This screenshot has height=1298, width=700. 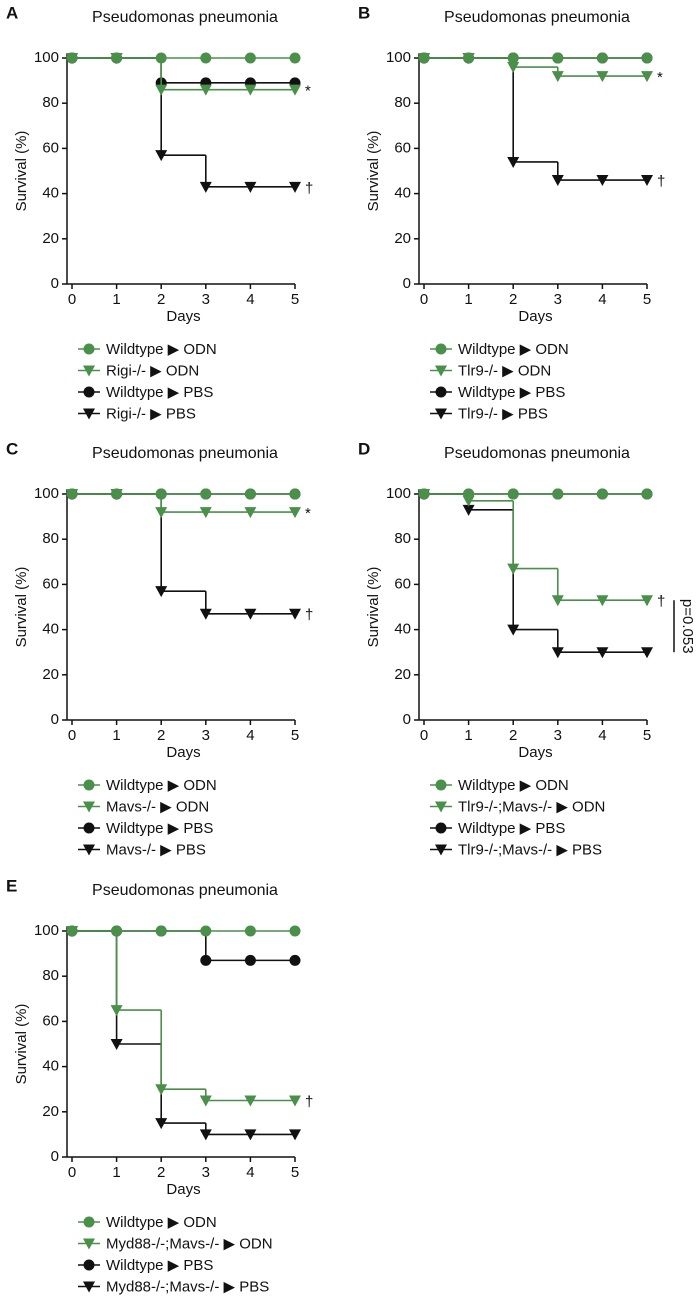 What do you see at coordinates (189, 1243) in the screenshot?
I see `legend-label: Myd88-/-;Mavs-/- ▶ ODN` at bounding box center [189, 1243].